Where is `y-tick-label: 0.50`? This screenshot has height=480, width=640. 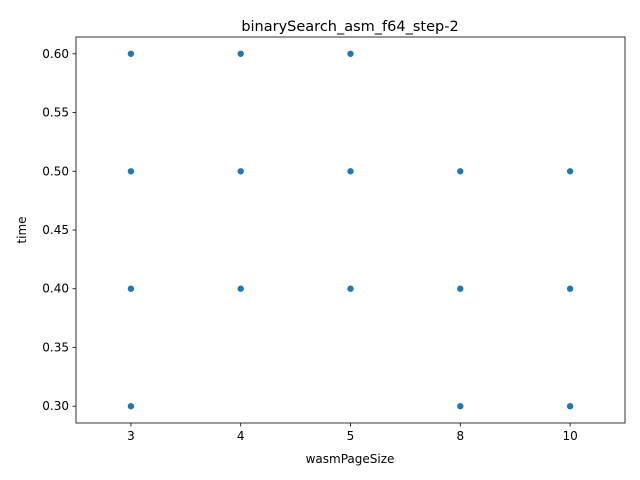
y-tick-label: 0.50 is located at coordinates (55, 171).